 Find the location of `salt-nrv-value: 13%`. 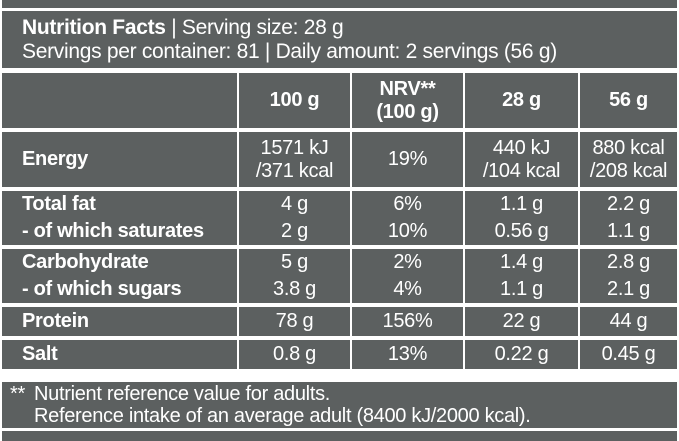

salt-nrv-value: 13% is located at coordinates (406, 354).